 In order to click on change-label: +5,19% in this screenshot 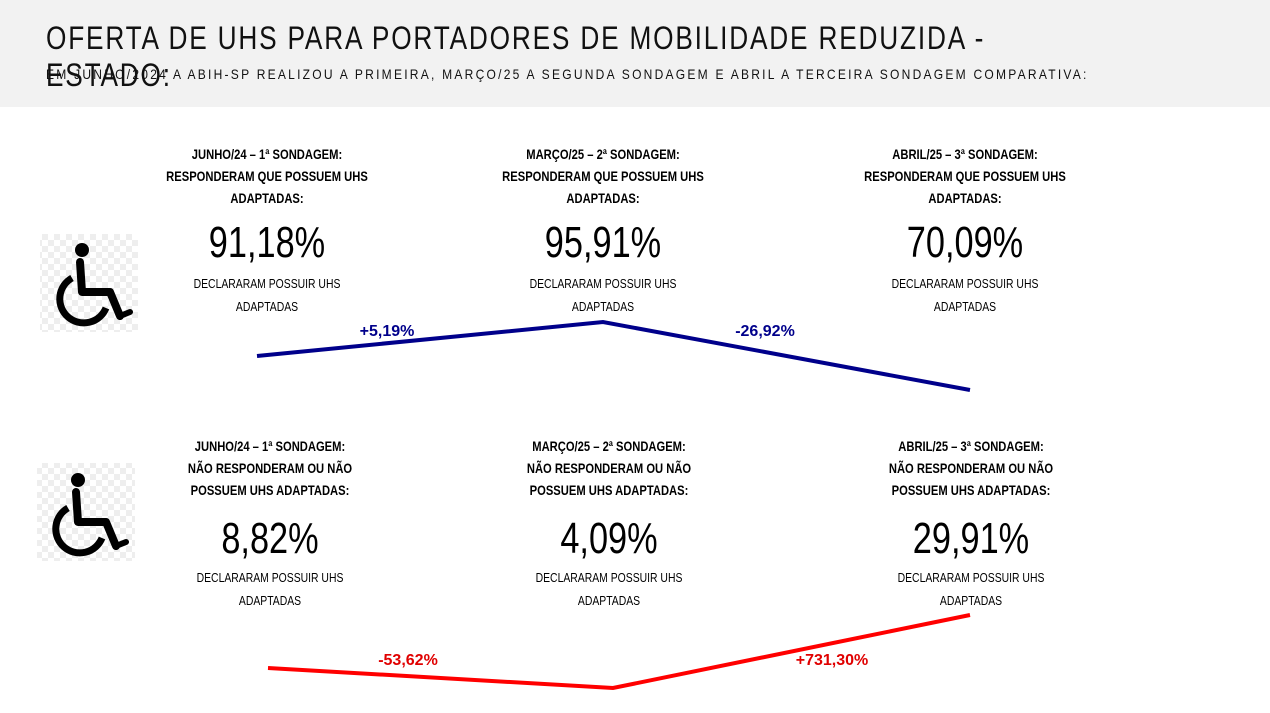, I will do `click(387, 331)`.